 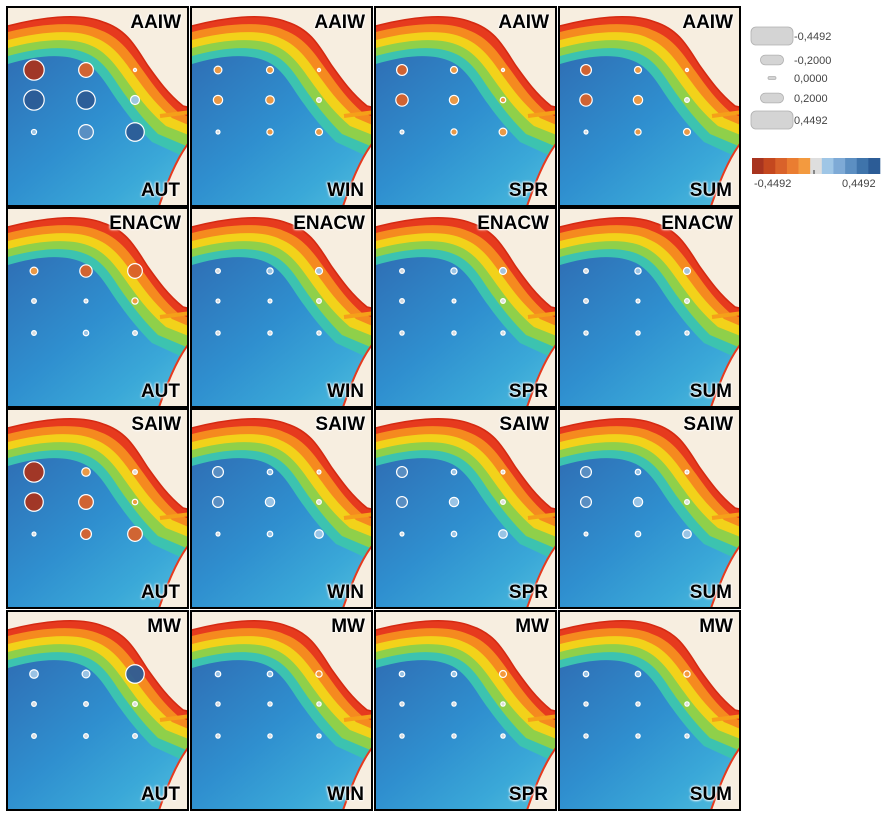 I want to click on map-panel: AAIW SUM, so click(x=649, y=106).